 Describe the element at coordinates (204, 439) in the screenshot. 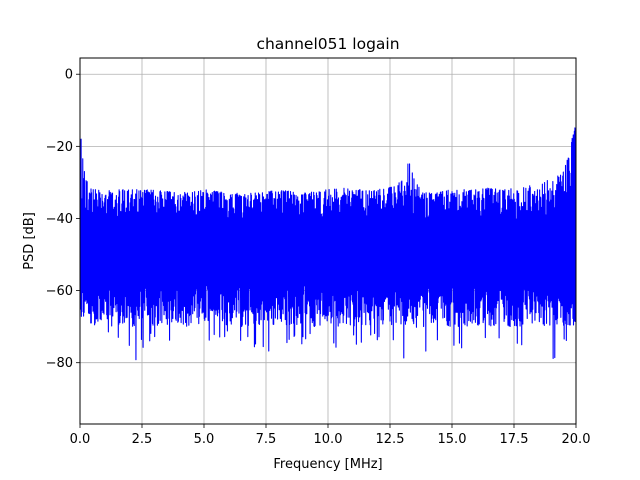

I see `x-tick-label: 5.0` at that location.